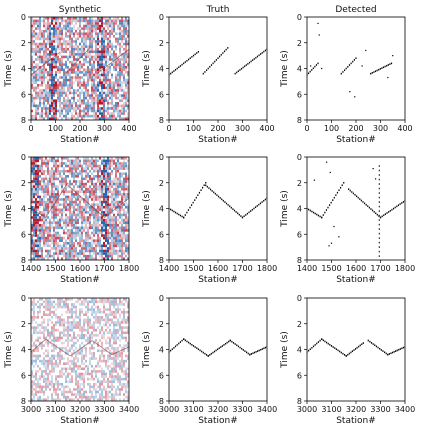 This screenshot has width=423, height=423. I want to click on x-tick-label: 3300, so click(242, 409).